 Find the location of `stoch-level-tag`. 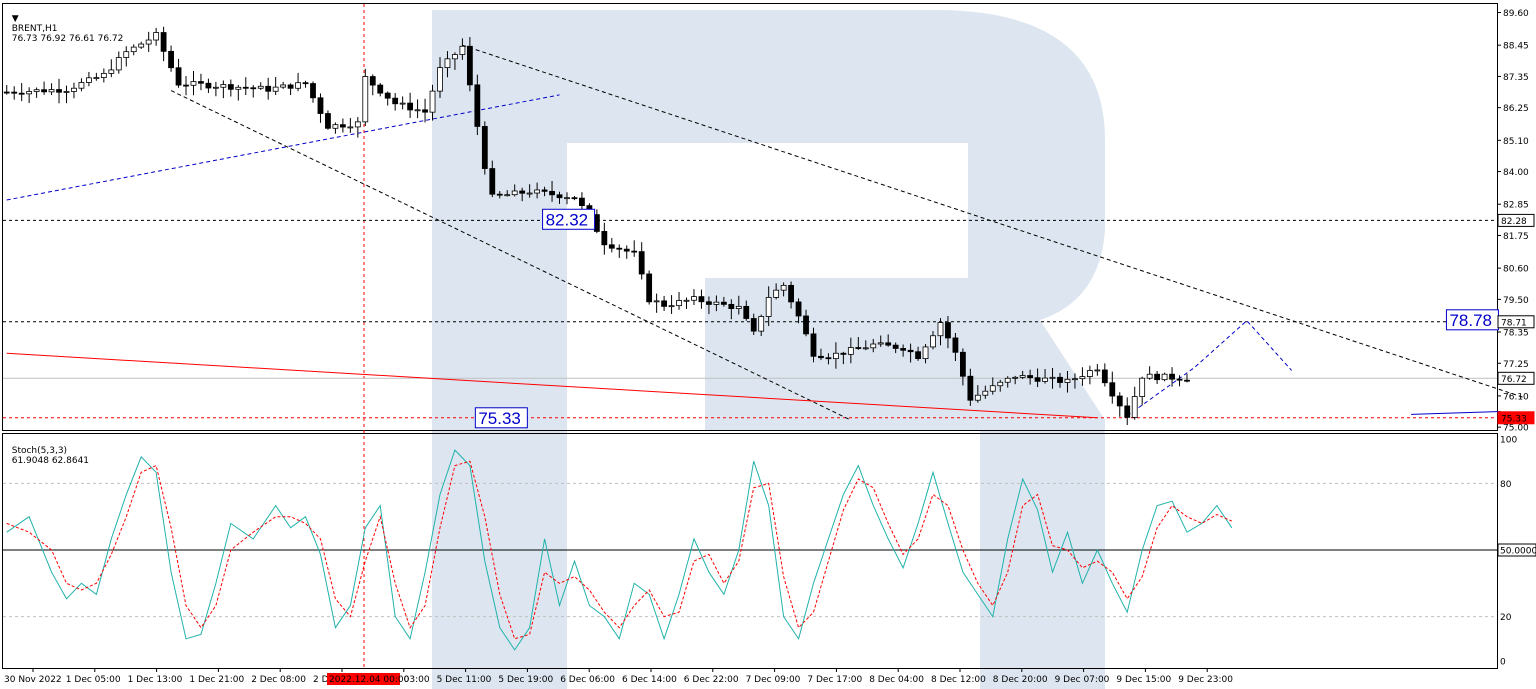

stoch-level-tag is located at coordinates (1516, 550).